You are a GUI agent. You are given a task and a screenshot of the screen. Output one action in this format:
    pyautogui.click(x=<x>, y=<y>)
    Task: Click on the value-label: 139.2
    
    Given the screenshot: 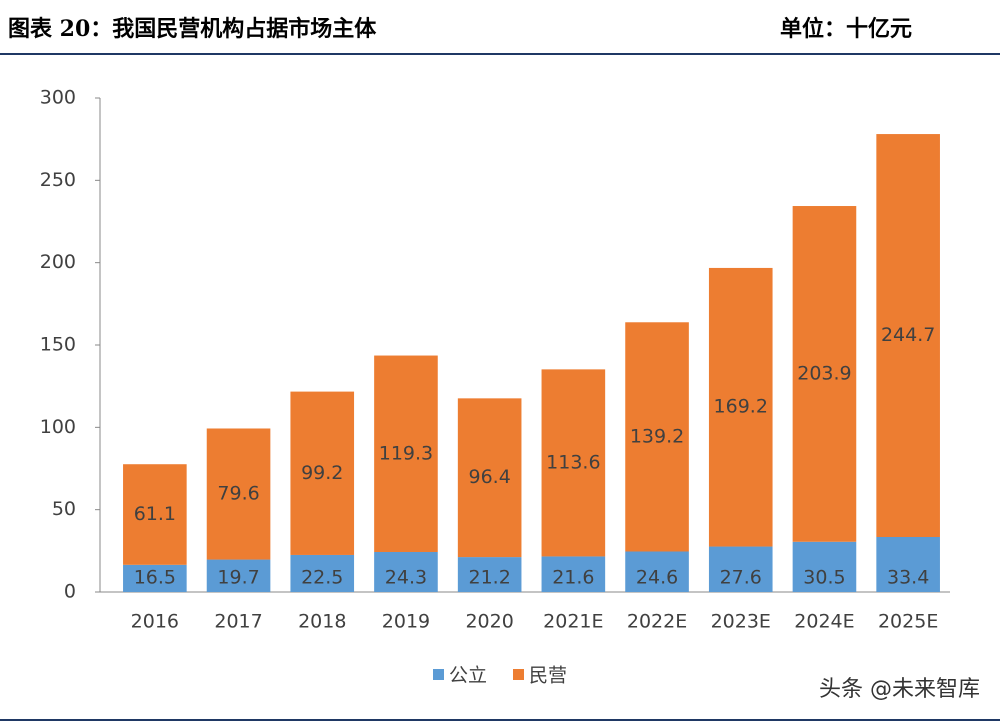 What is the action you would take?
    pyautogui.click(x=657, y=436)
    